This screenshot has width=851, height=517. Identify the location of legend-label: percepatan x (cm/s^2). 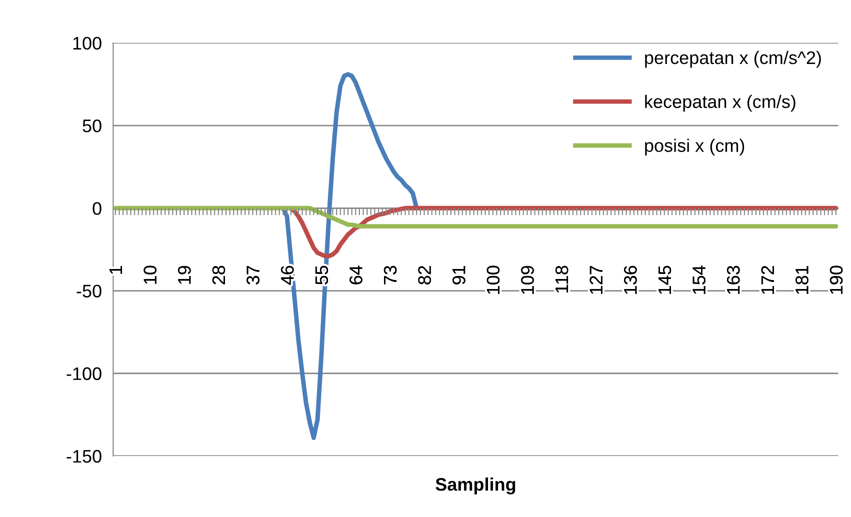
(733, 59).